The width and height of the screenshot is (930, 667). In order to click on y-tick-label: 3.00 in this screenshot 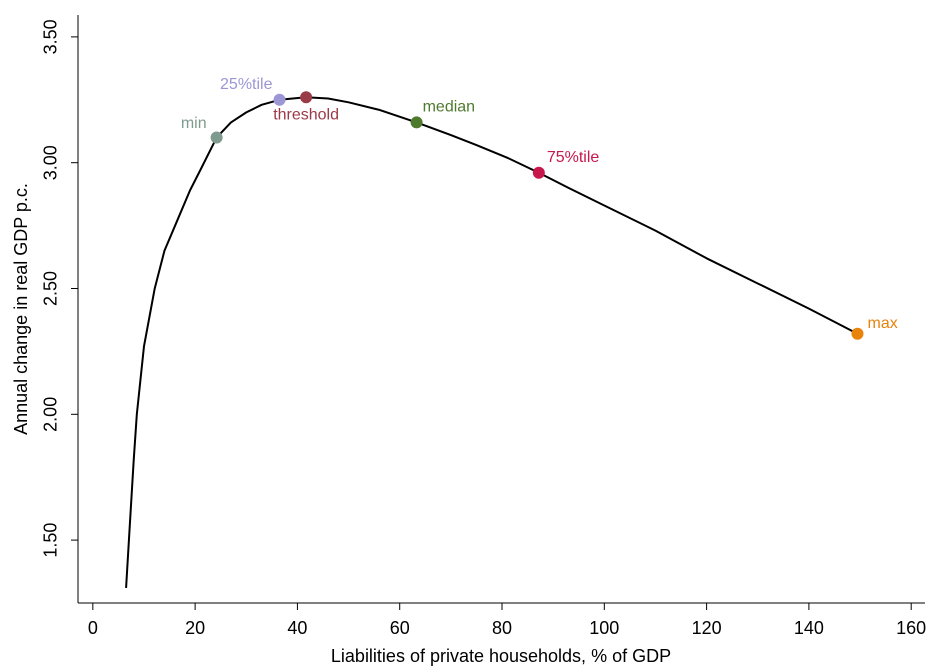, I will do `click(51, 162)`.